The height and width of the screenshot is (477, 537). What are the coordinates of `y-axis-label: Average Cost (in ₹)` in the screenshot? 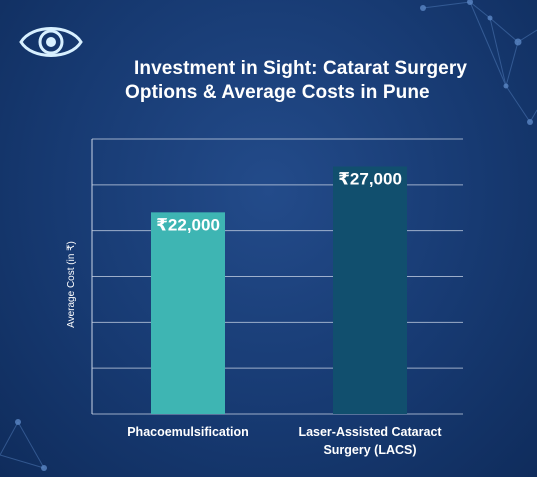 It's located at (71, 284).